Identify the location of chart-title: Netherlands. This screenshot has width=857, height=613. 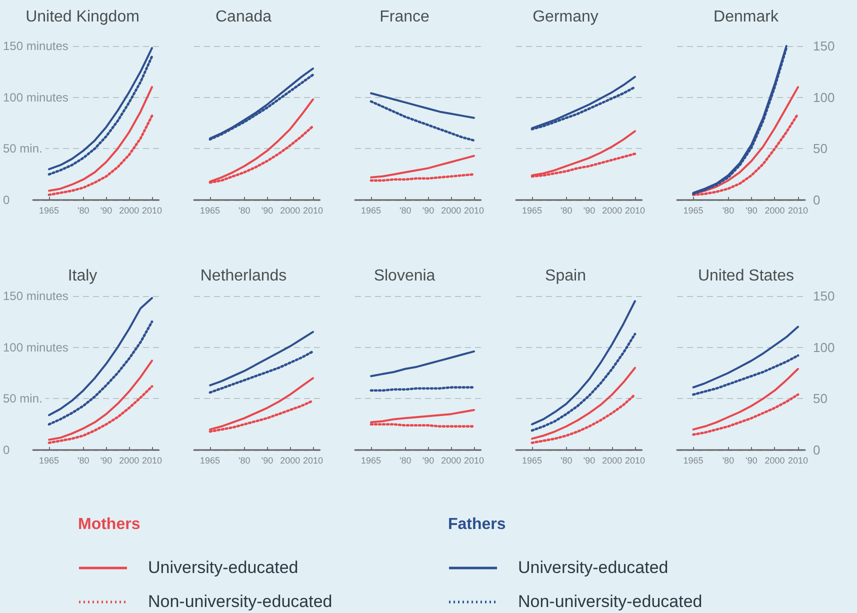
(243, 276).